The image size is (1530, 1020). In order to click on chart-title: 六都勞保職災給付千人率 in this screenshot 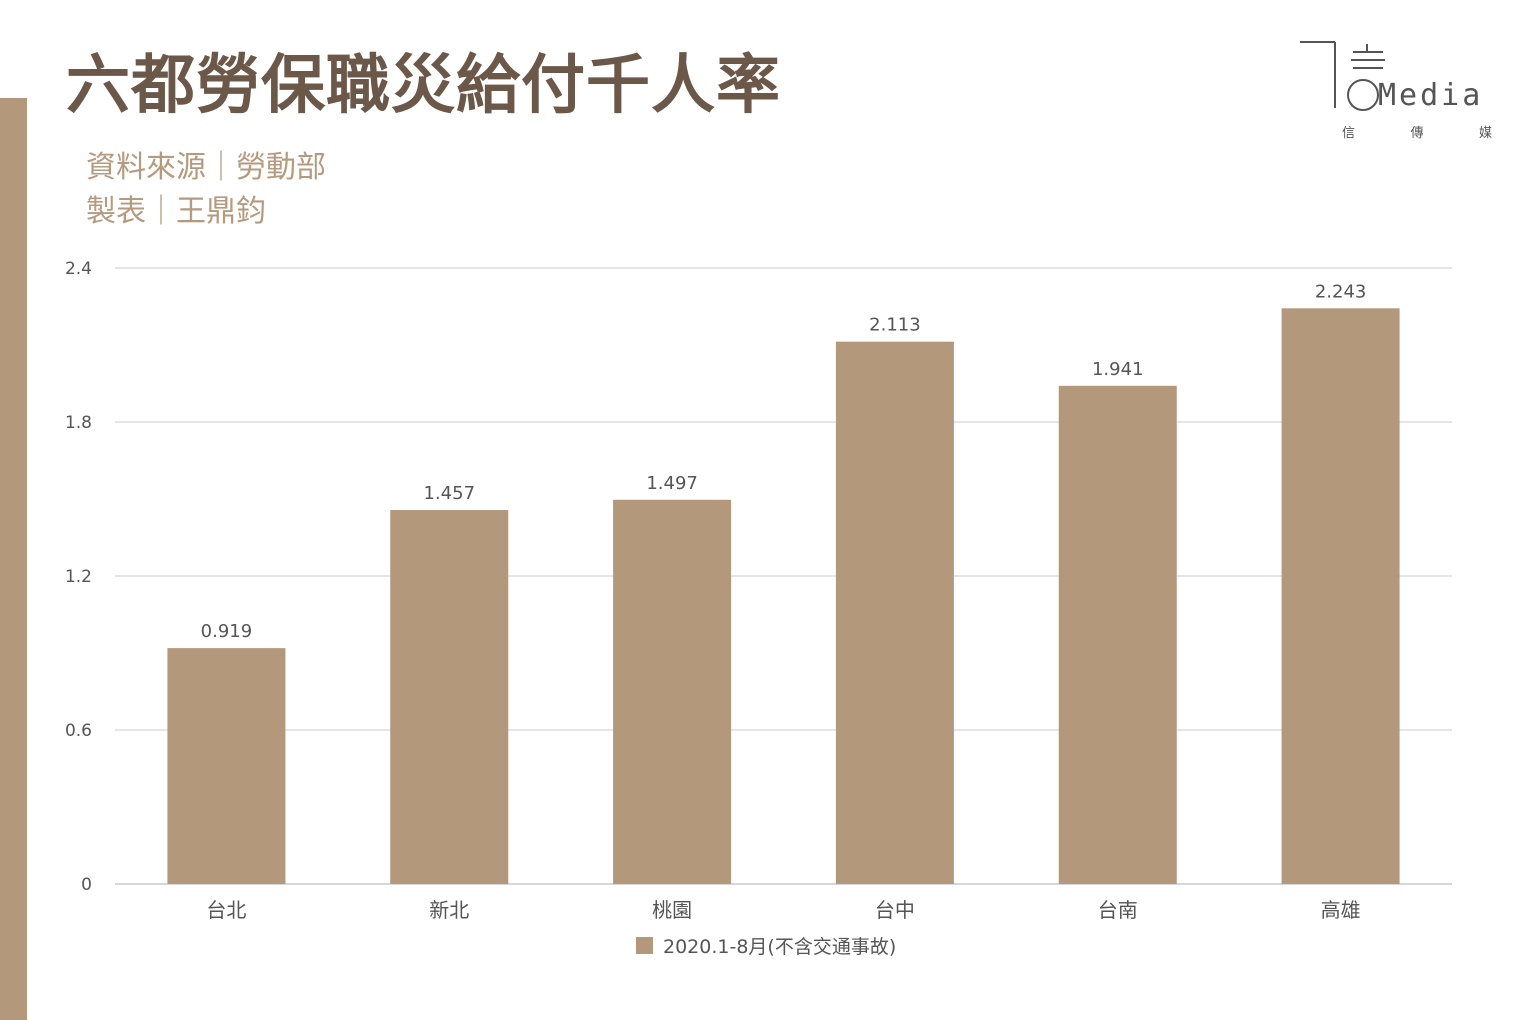, I will do `click(423, 86)`.